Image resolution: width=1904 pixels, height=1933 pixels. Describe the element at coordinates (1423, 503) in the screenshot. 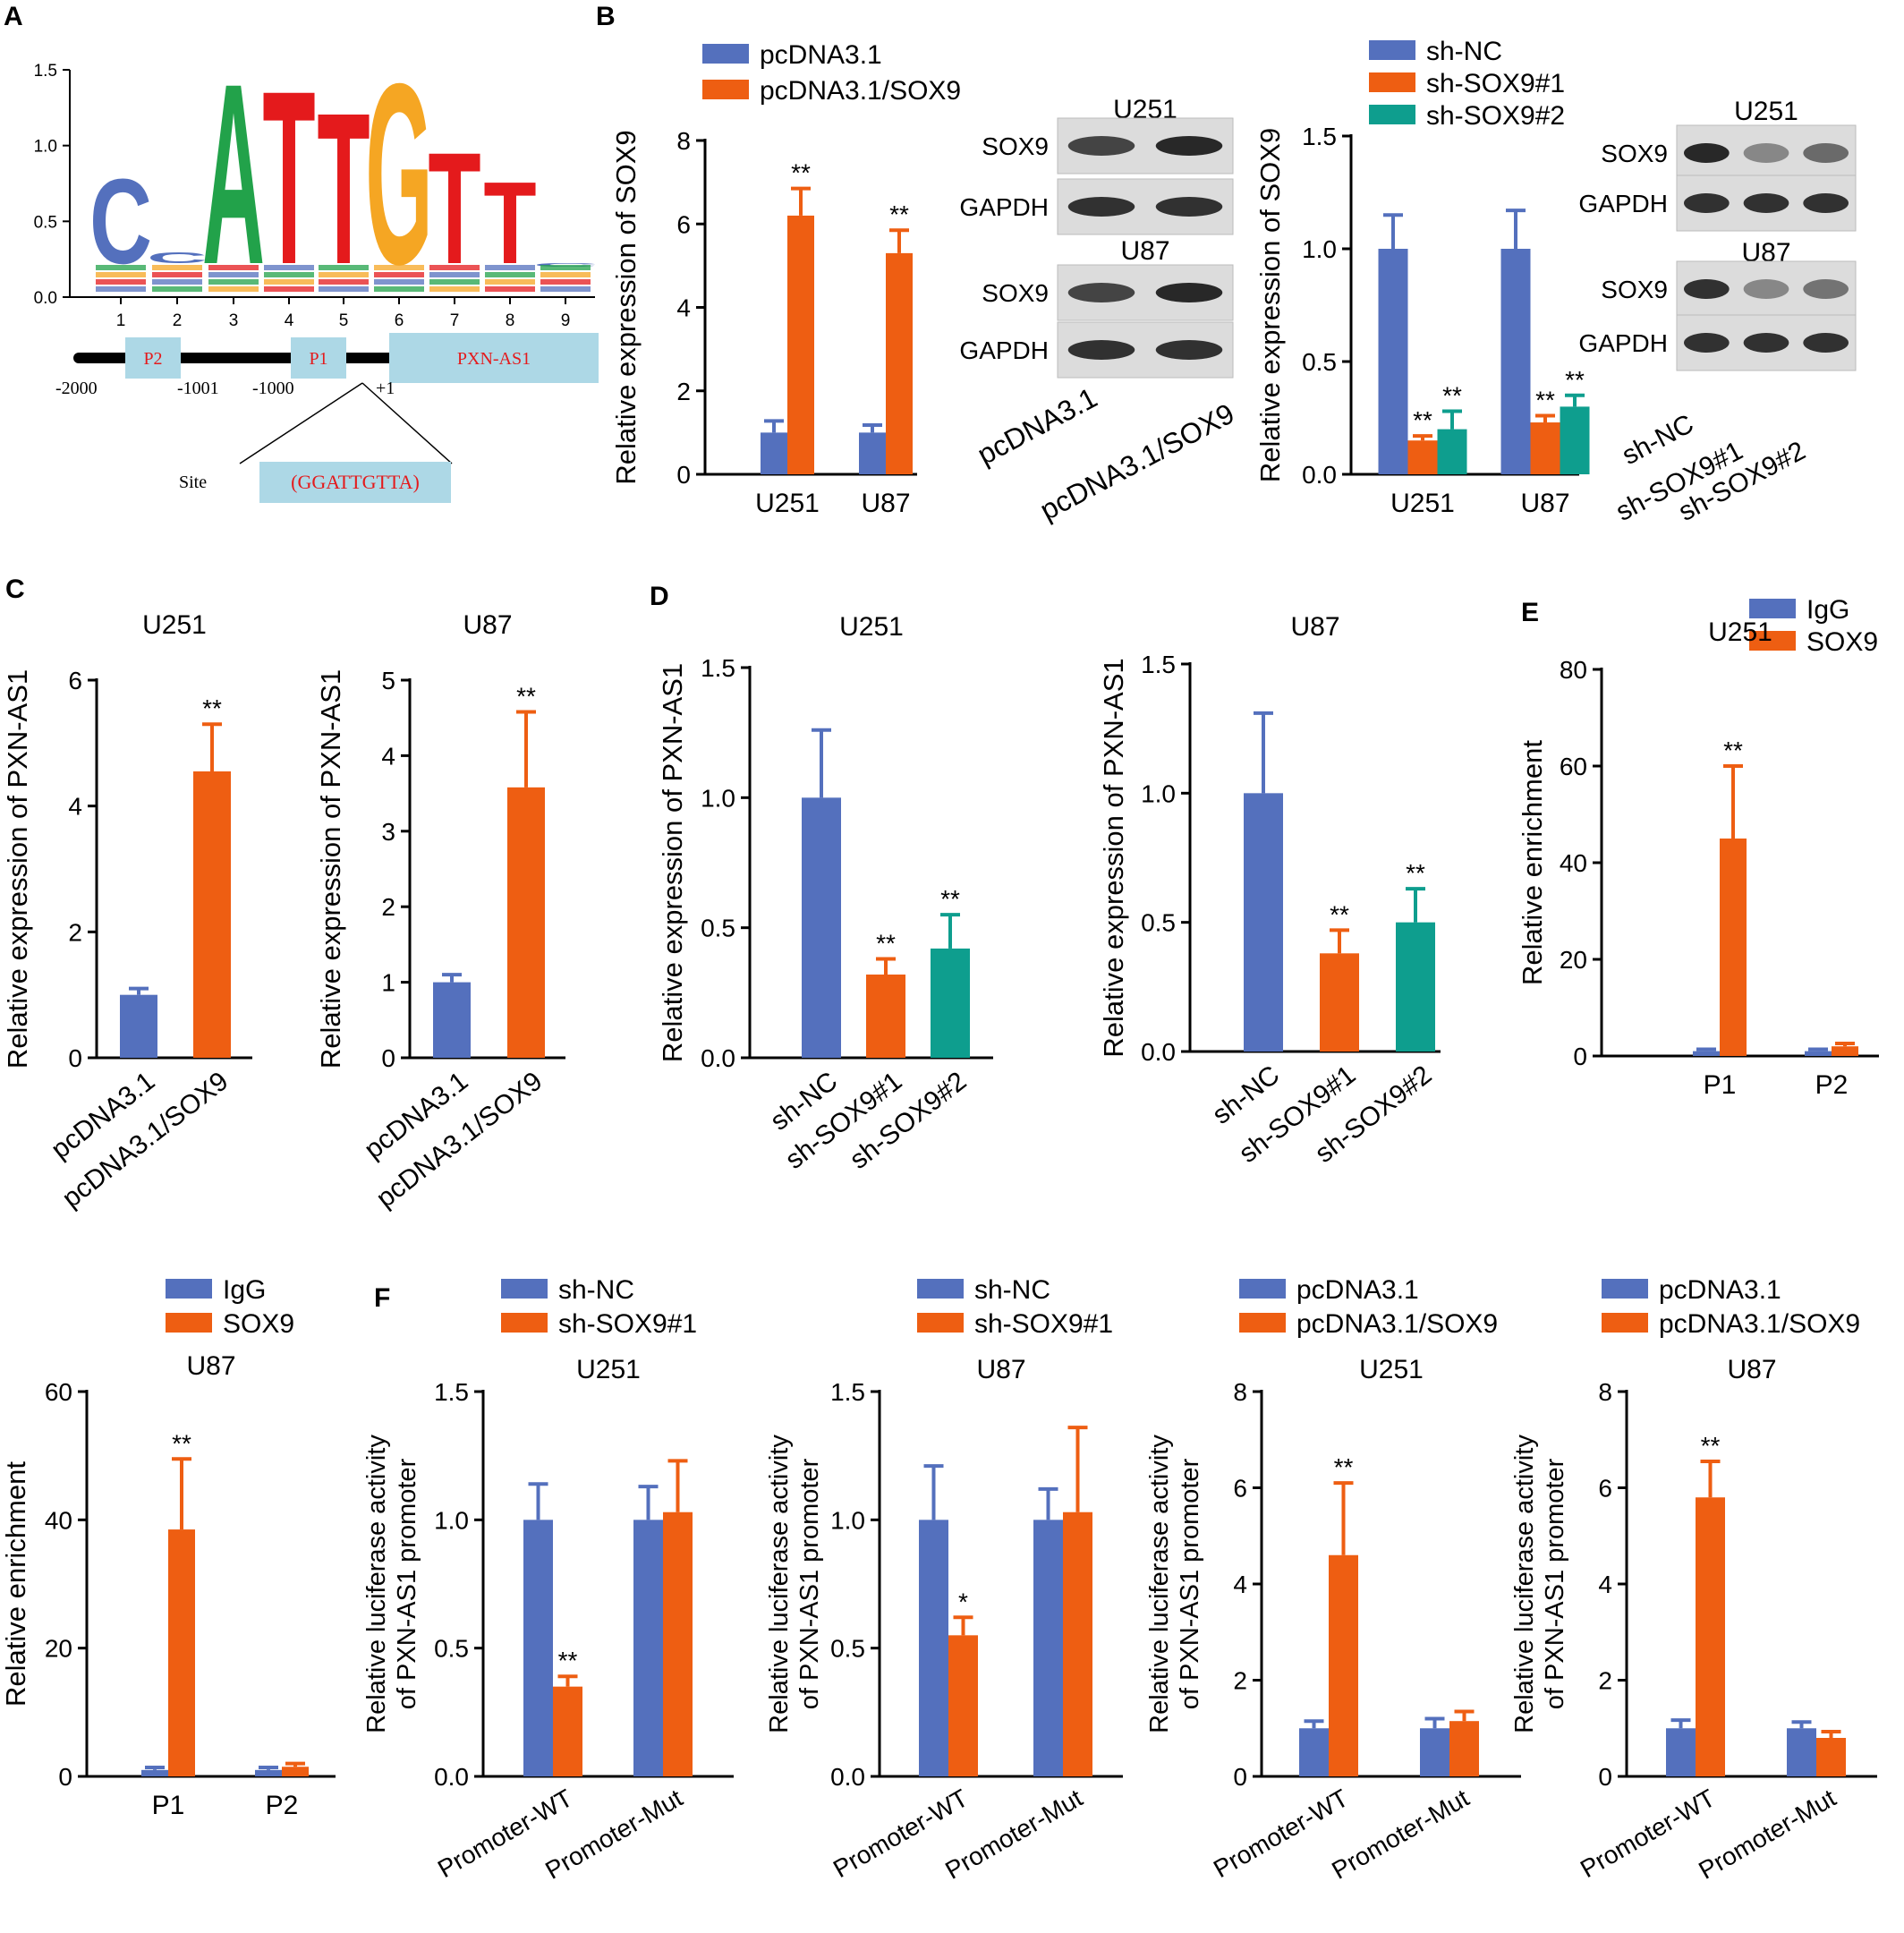

I see `x-tick-label: U251` at that location.